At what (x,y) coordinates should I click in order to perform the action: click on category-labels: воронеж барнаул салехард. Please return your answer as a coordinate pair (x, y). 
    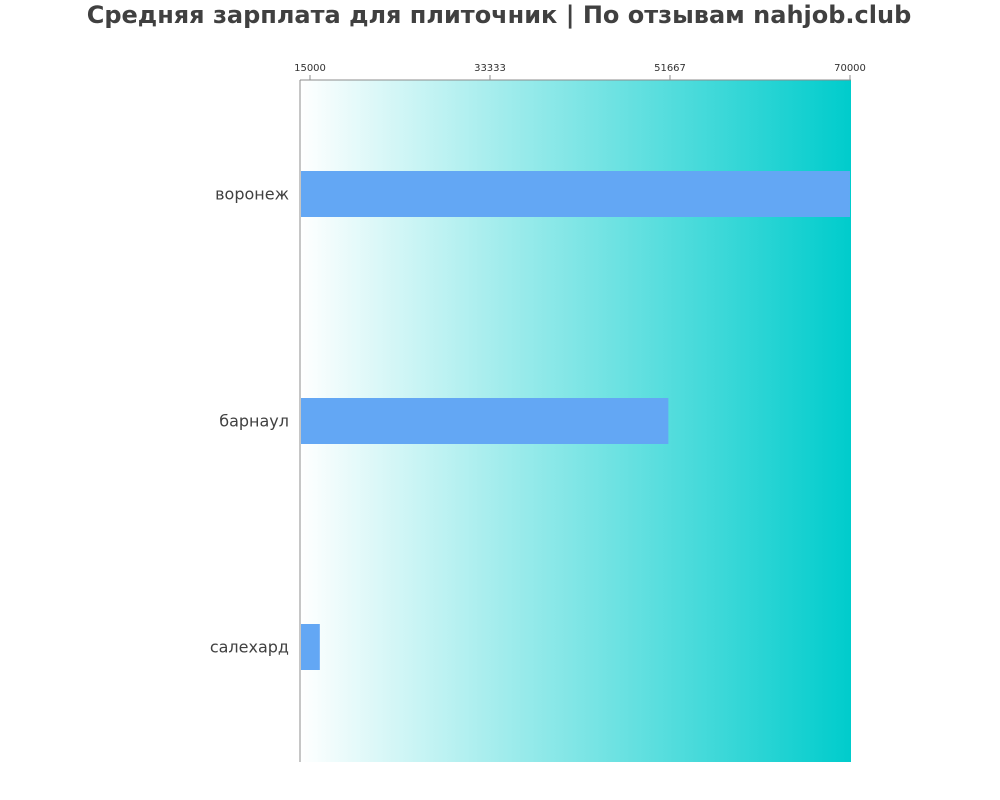
    Looking at the image, I should click on (249, 421).